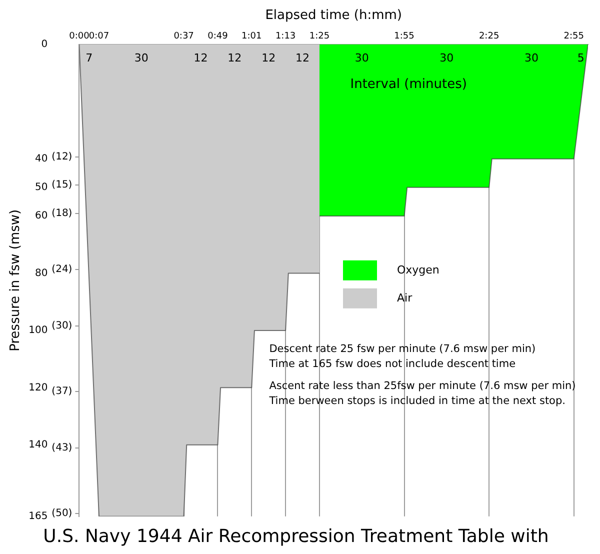  I want to click on x-tick-label: 0:07, so click(99, 36).